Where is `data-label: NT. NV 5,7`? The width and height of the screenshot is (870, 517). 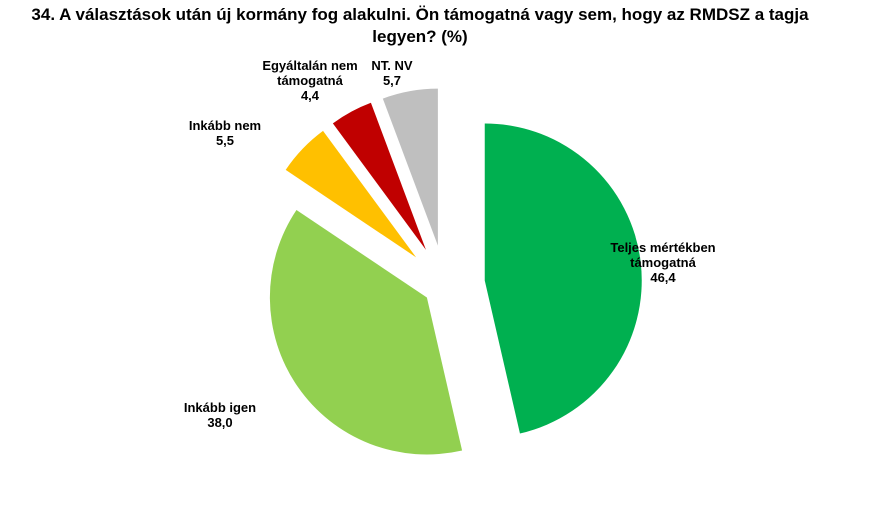
data-label: NT. NV 5,7 is located at coordinates (392, 73).